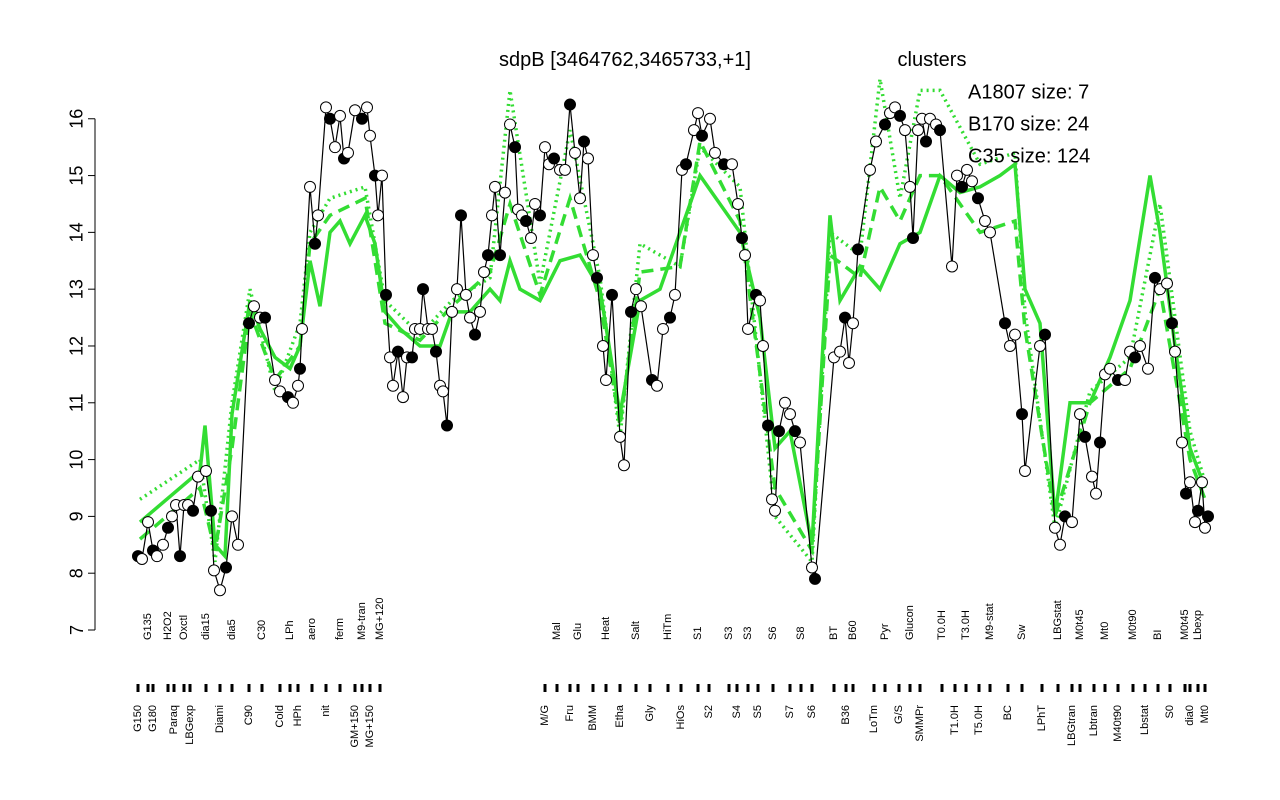 The height and width of the screenshot is (800, 1280). What do you see at coordinates (1094, 720) in the screenshot?
I see `x-tick-label: Lbtran` at bounding box center [1094, 720].